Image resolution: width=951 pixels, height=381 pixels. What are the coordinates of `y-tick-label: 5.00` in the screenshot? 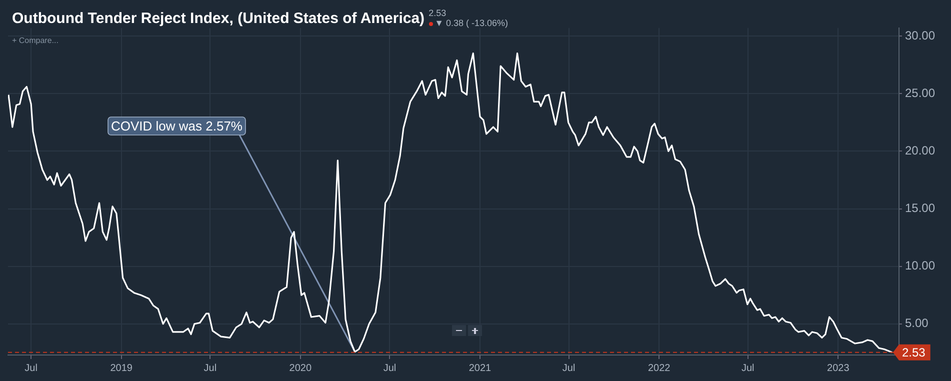 It's located at (917, 323).